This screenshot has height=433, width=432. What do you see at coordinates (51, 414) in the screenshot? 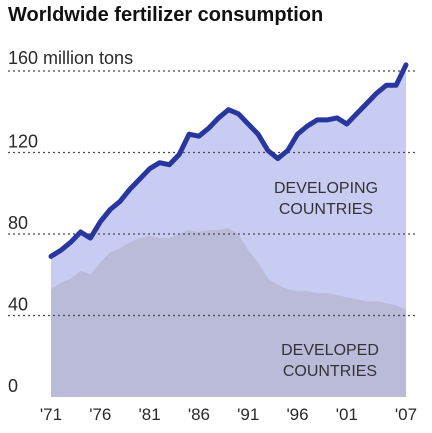
I see `x-tick-label-1971: '71` at bounding box center [51, 414].